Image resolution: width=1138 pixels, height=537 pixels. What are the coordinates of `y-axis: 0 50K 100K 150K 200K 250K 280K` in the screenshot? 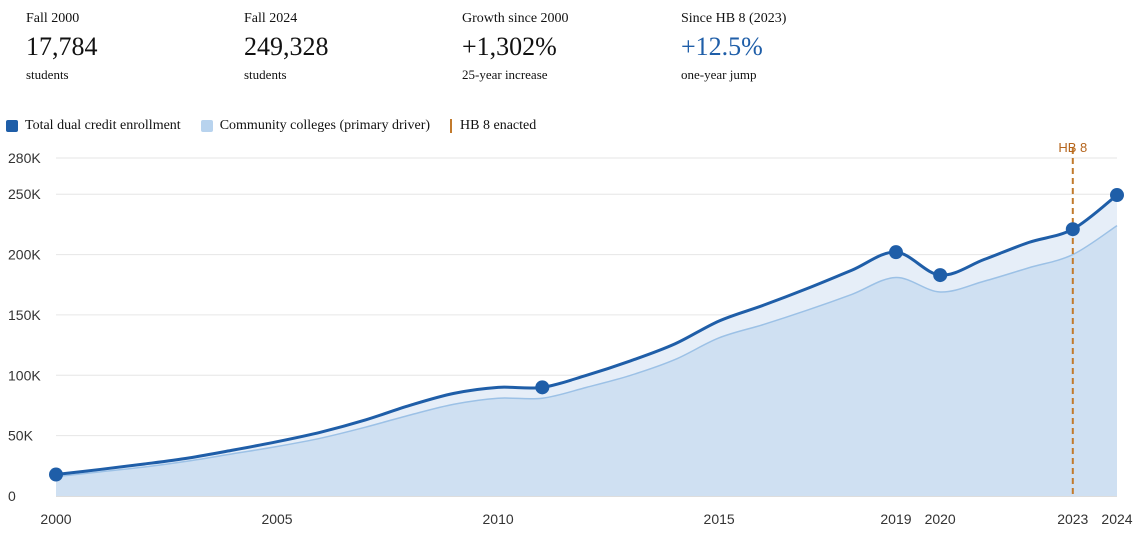 It's located at (24, 327).